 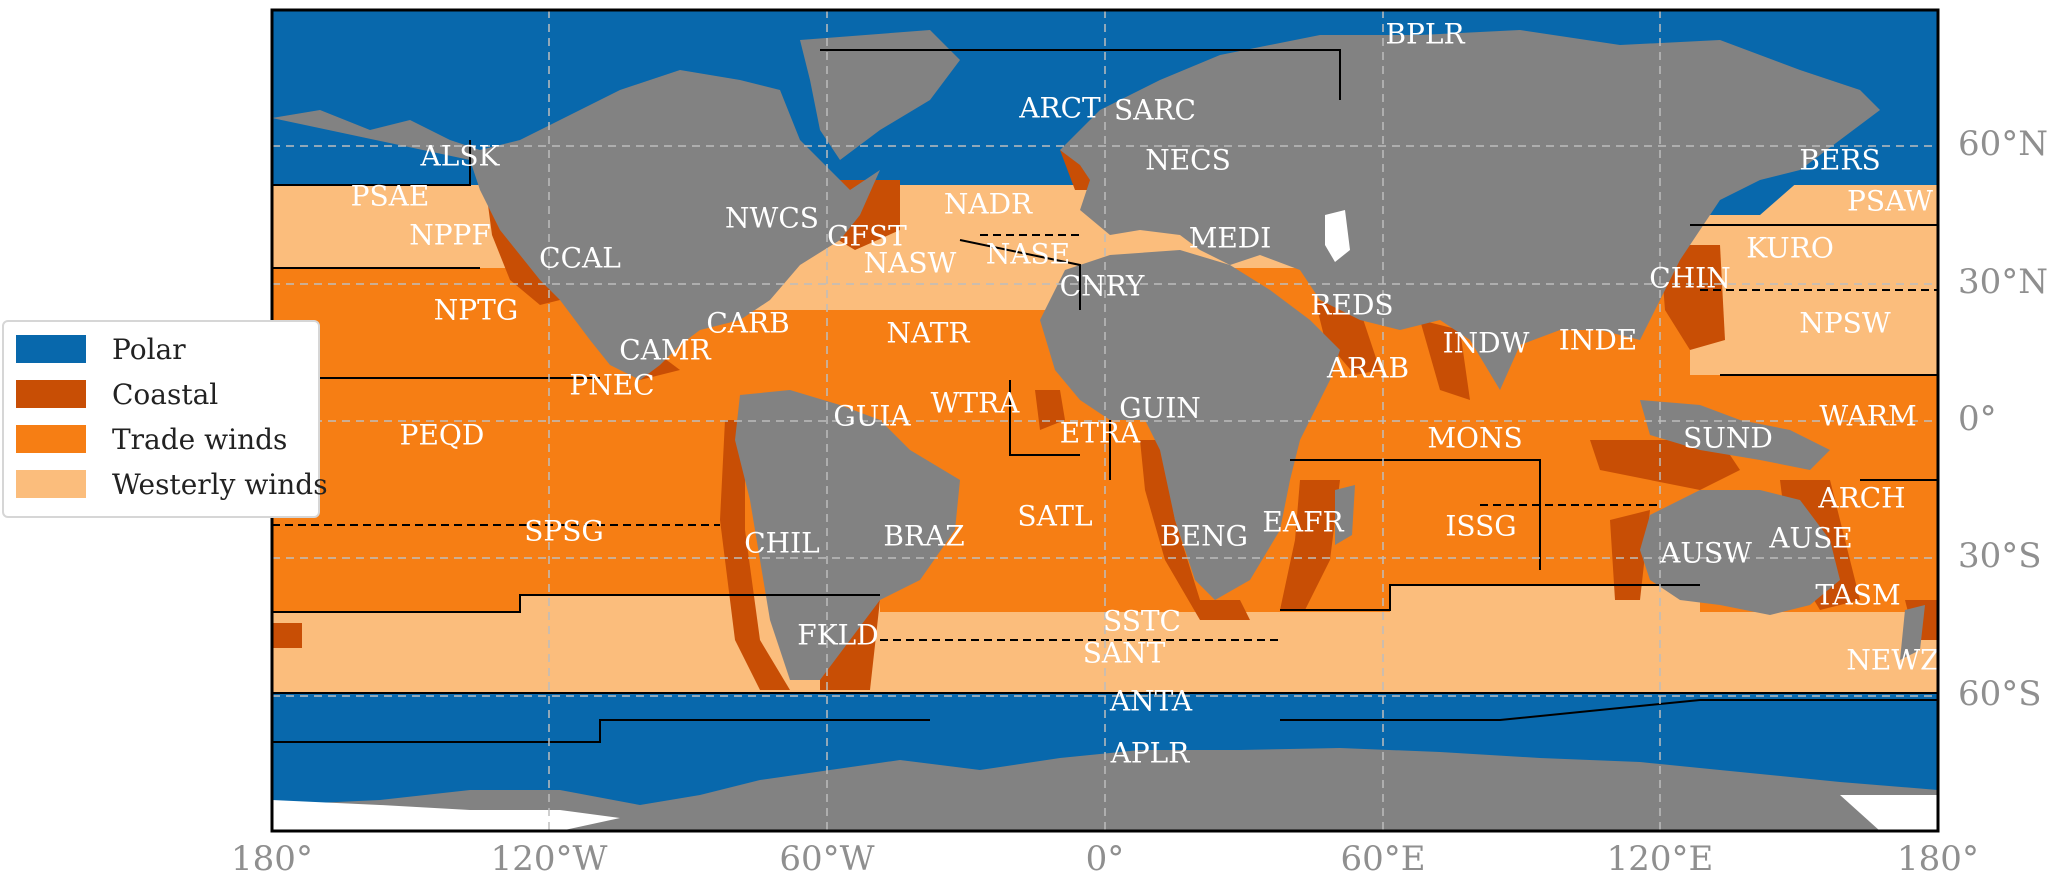 What do you see at coordinates (1155, 110) in the screenshot?
I see `province-label-sarc: SARC` at bounding box center [1155, 110].